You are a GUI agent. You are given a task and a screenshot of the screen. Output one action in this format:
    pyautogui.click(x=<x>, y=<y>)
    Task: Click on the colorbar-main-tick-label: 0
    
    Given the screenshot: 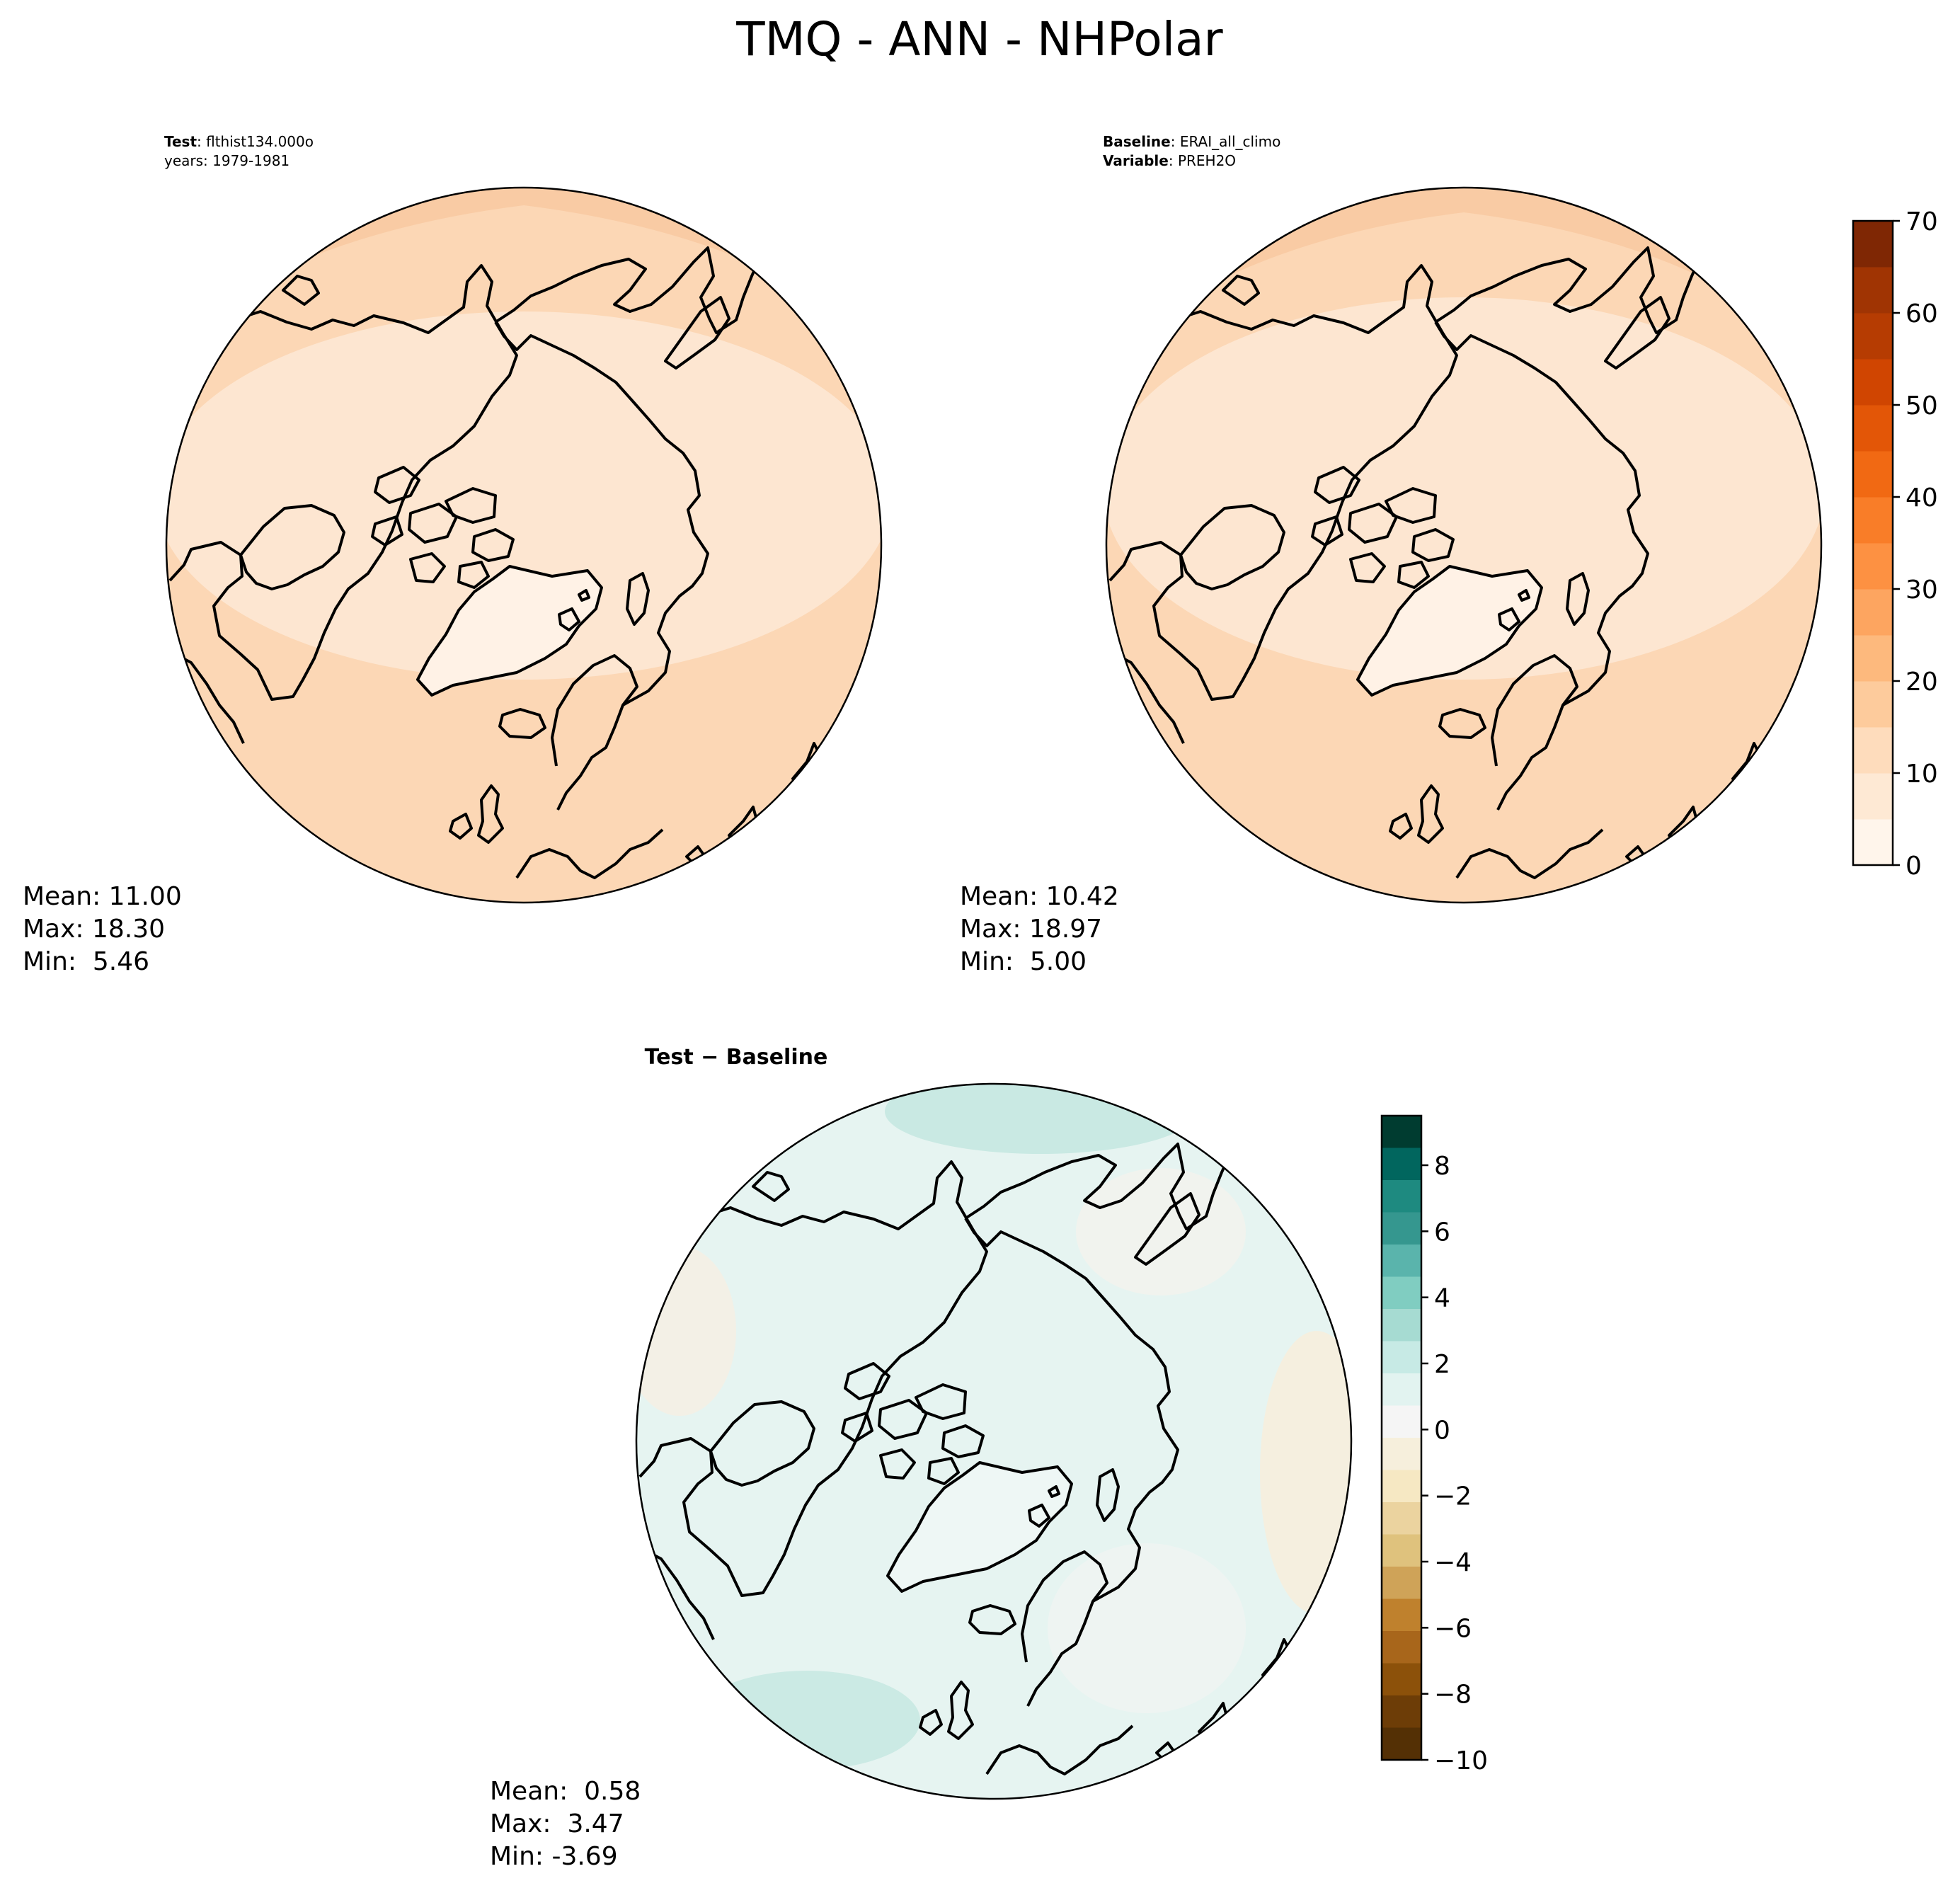 What is the action you would take?
    pyautogui.click(x=1913, y=867)
    